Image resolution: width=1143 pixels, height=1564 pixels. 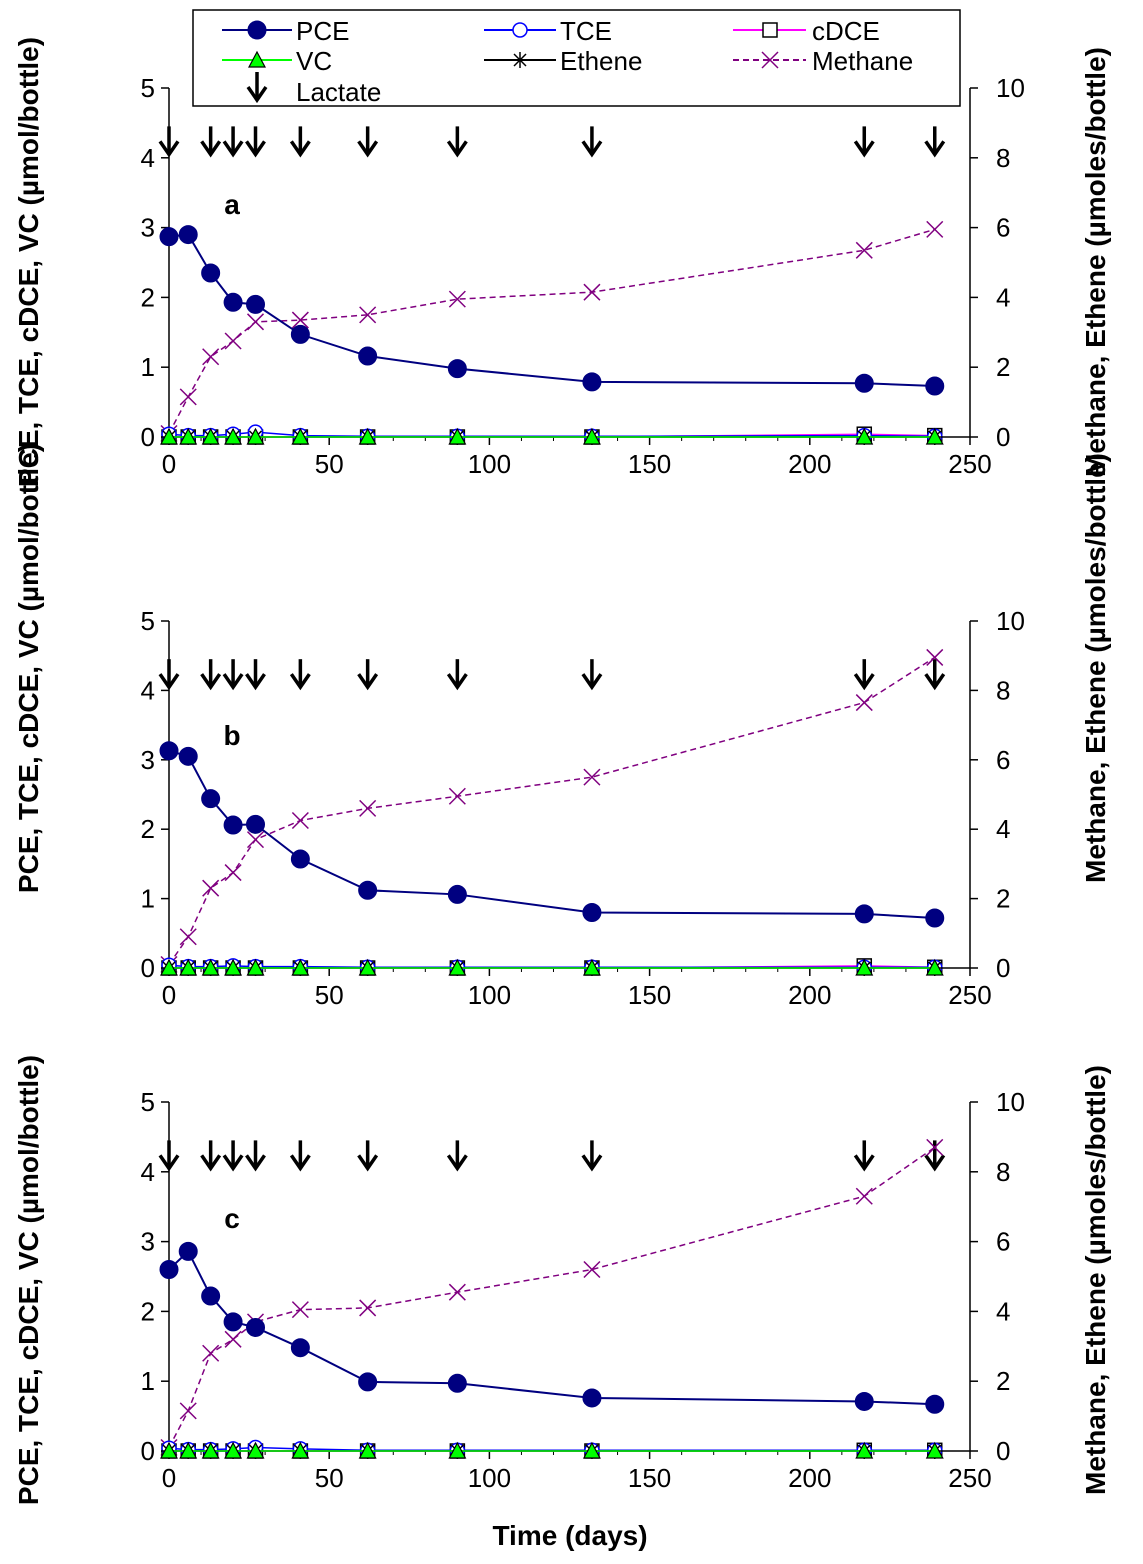 I want to click on legend-label-pce: PCE, so click(x=322, y=31).